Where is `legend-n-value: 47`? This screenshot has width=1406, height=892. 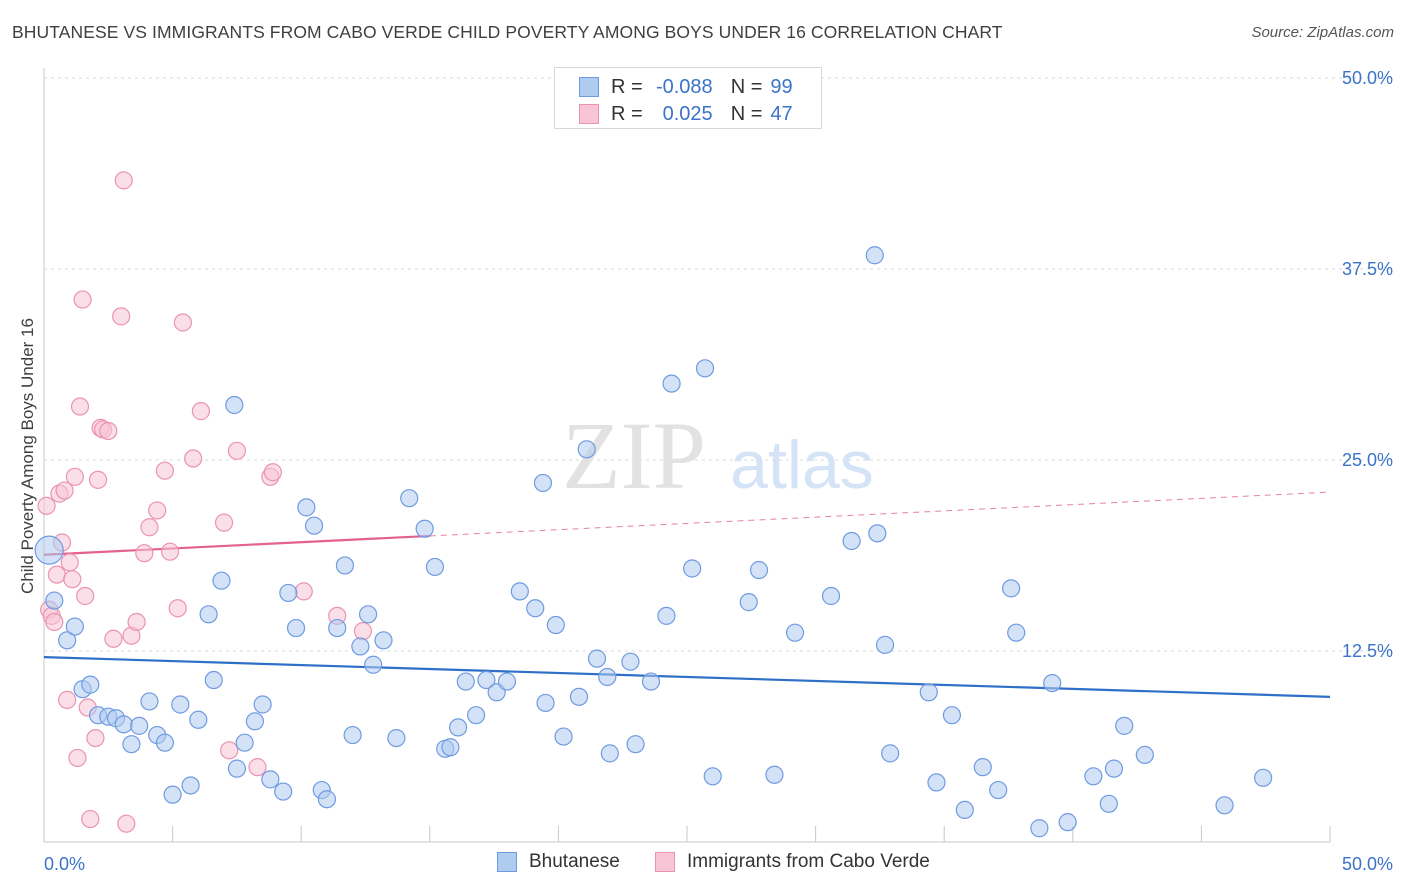 legend-n-value: 47 is located at coordinates (781, 113).